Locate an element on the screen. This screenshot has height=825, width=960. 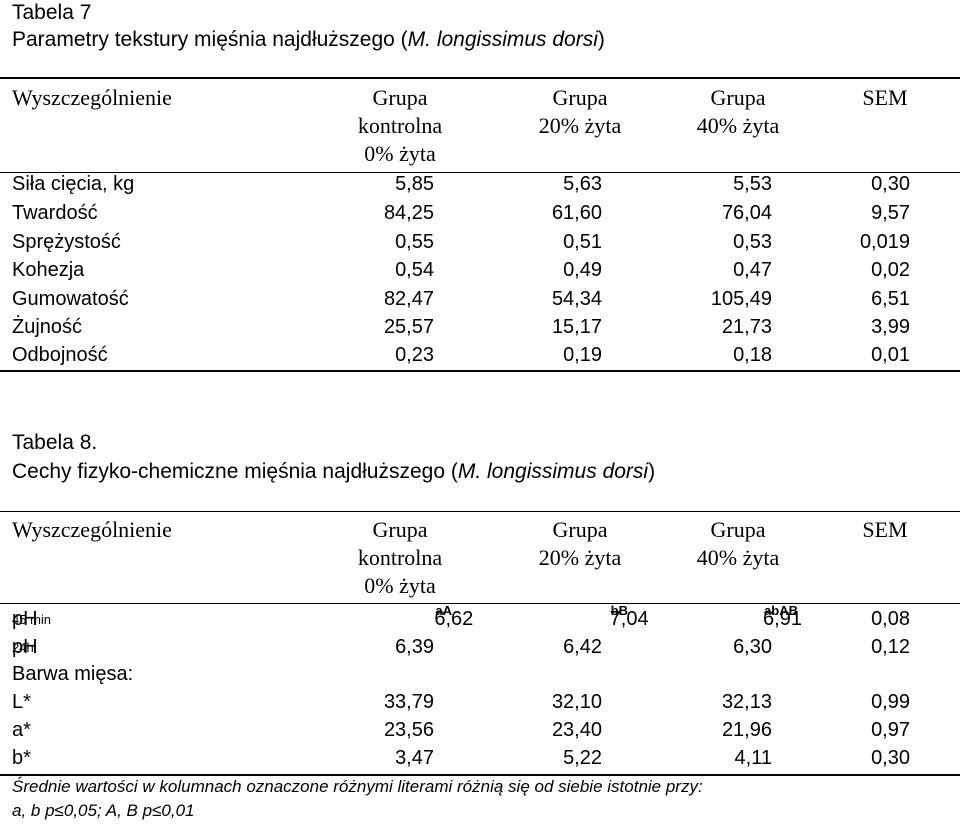
cell-sem: 9,57 is located at coordinates (890, 213).